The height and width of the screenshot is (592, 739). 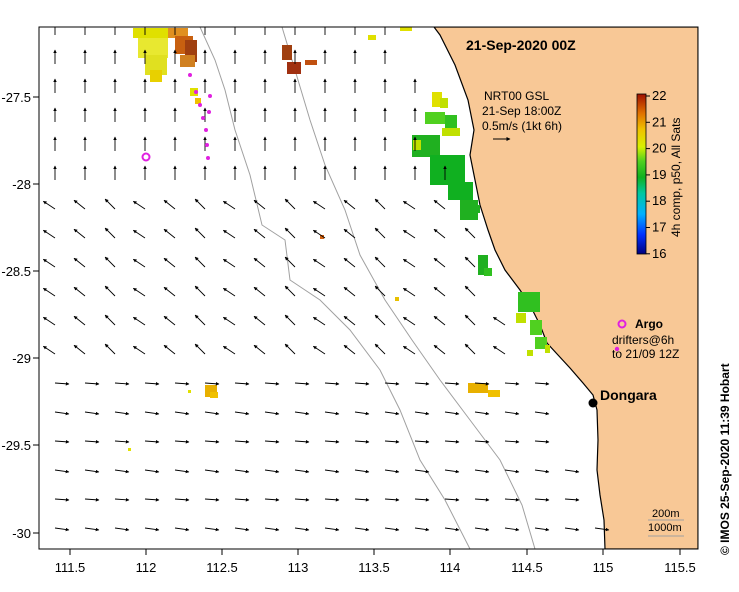 What do you see at coordinates (659, 253) in the screenshot?
I see `colorbar-tick-label: 16` at bounding box center [659, 253].